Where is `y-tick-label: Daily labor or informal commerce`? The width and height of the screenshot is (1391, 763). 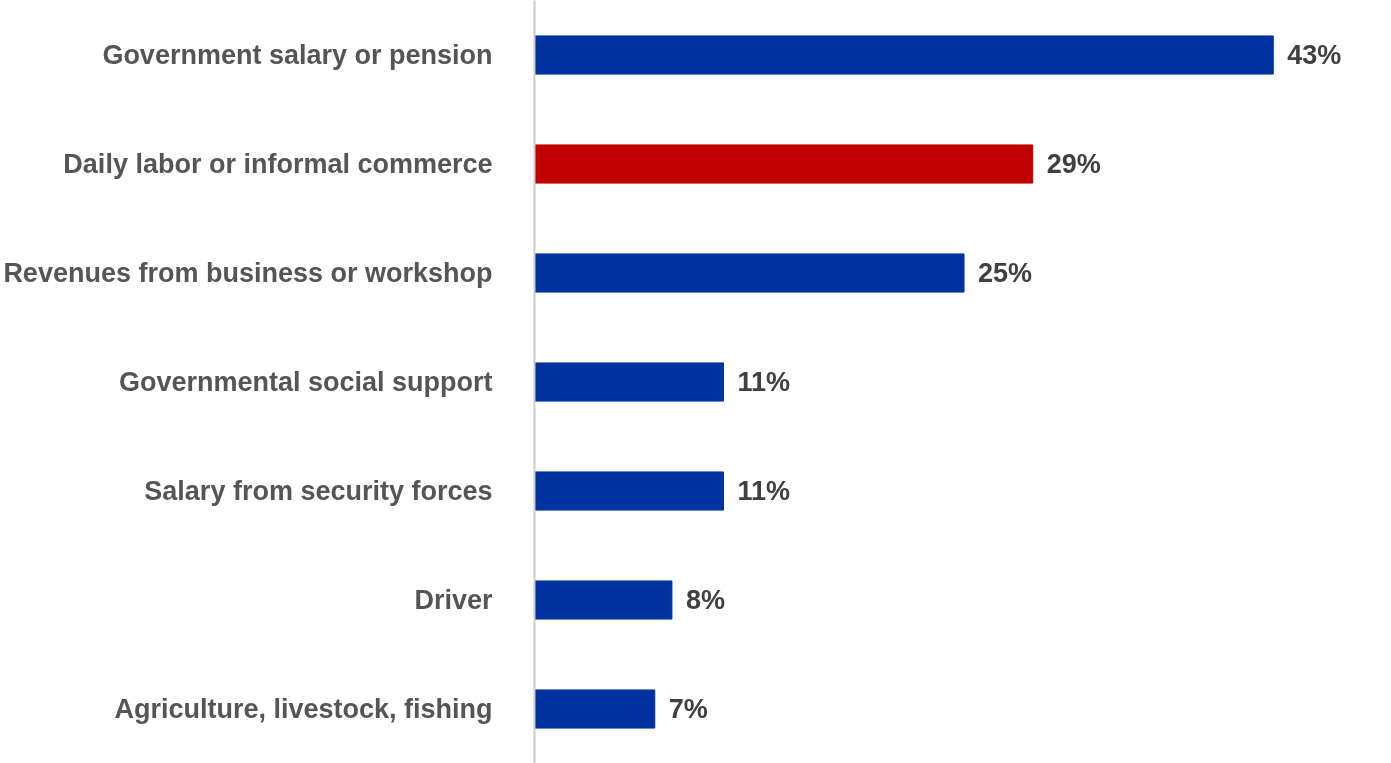 y-tick-label: Daily labor or informal commerce is located at coordinates (278, 164).